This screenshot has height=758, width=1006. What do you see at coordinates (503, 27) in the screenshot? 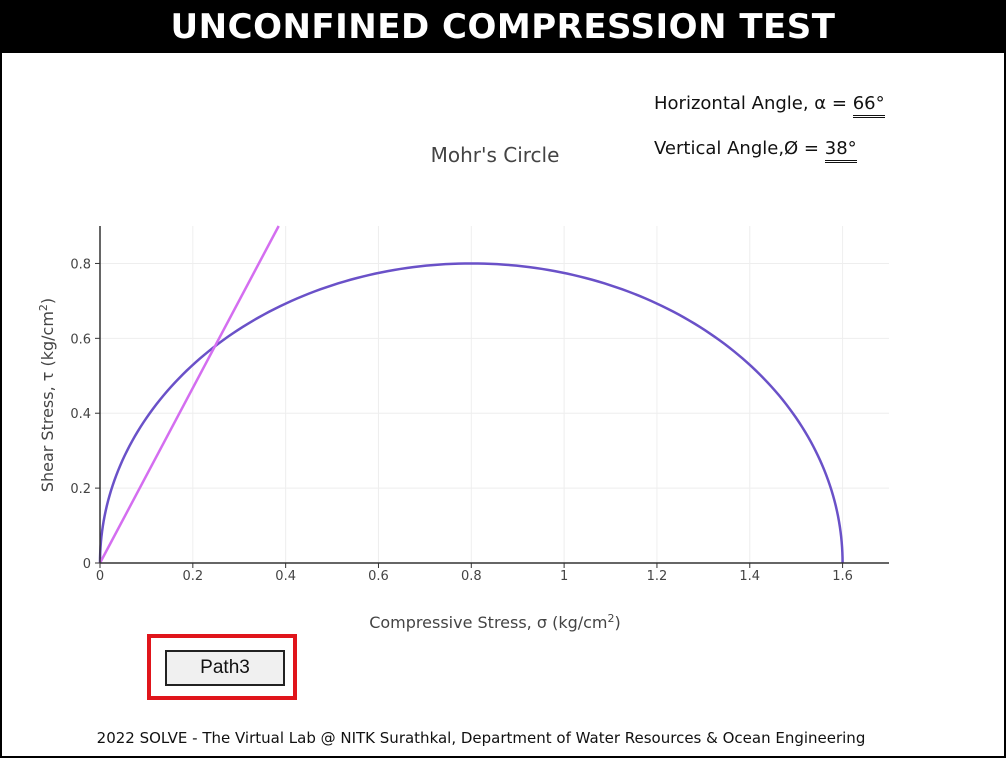
I see `page-title: UNCONFINED COMPRESSION TEST` at bounding box center [503, 27].